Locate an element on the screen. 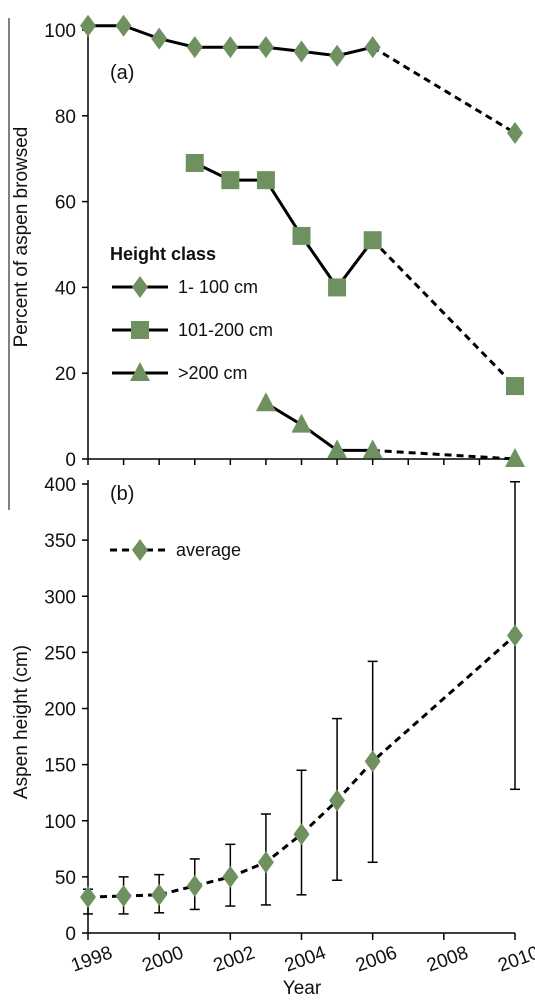 This screenshot has height=1004, width=535. panel-a-y-axis-label: Percent of aspen browsed is located at coordinates (21, 237).